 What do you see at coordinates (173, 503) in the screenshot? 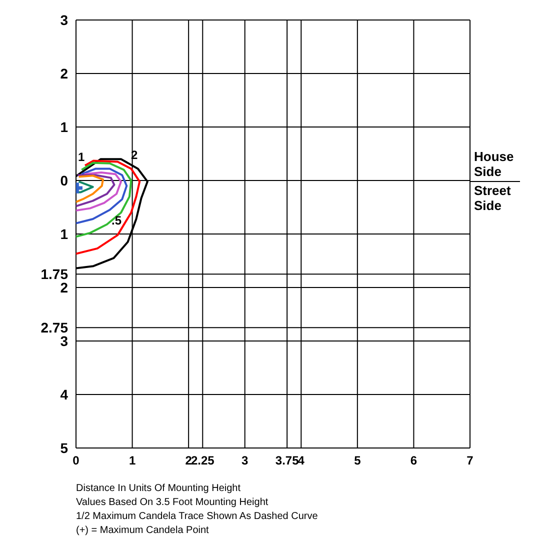
I see `text: Values Based On 3.5 Foot Mounting Height` at bounding box center [173, 503].